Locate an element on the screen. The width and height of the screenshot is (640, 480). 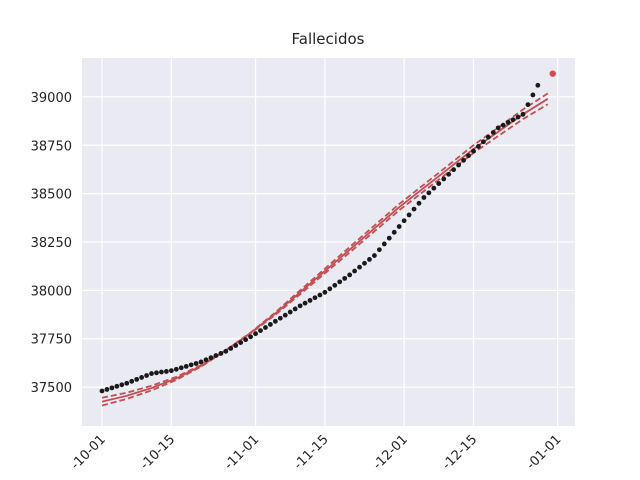
x-tick-label: -10-01 is located at coordinates (88, 452).